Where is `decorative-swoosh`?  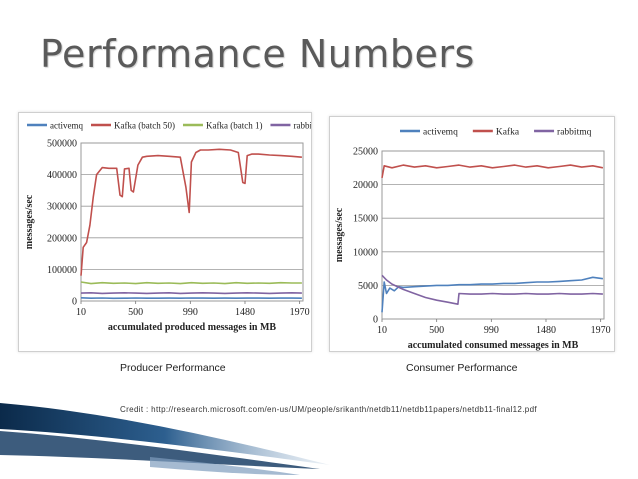
decorative-swoosh is located at coordinates (165, 439).